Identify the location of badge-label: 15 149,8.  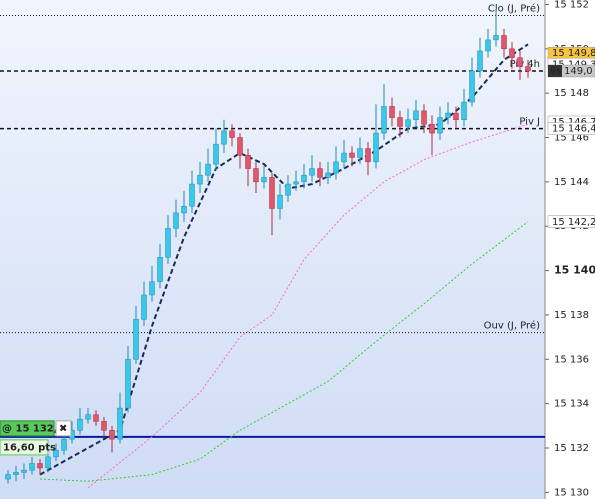
(573, 53).